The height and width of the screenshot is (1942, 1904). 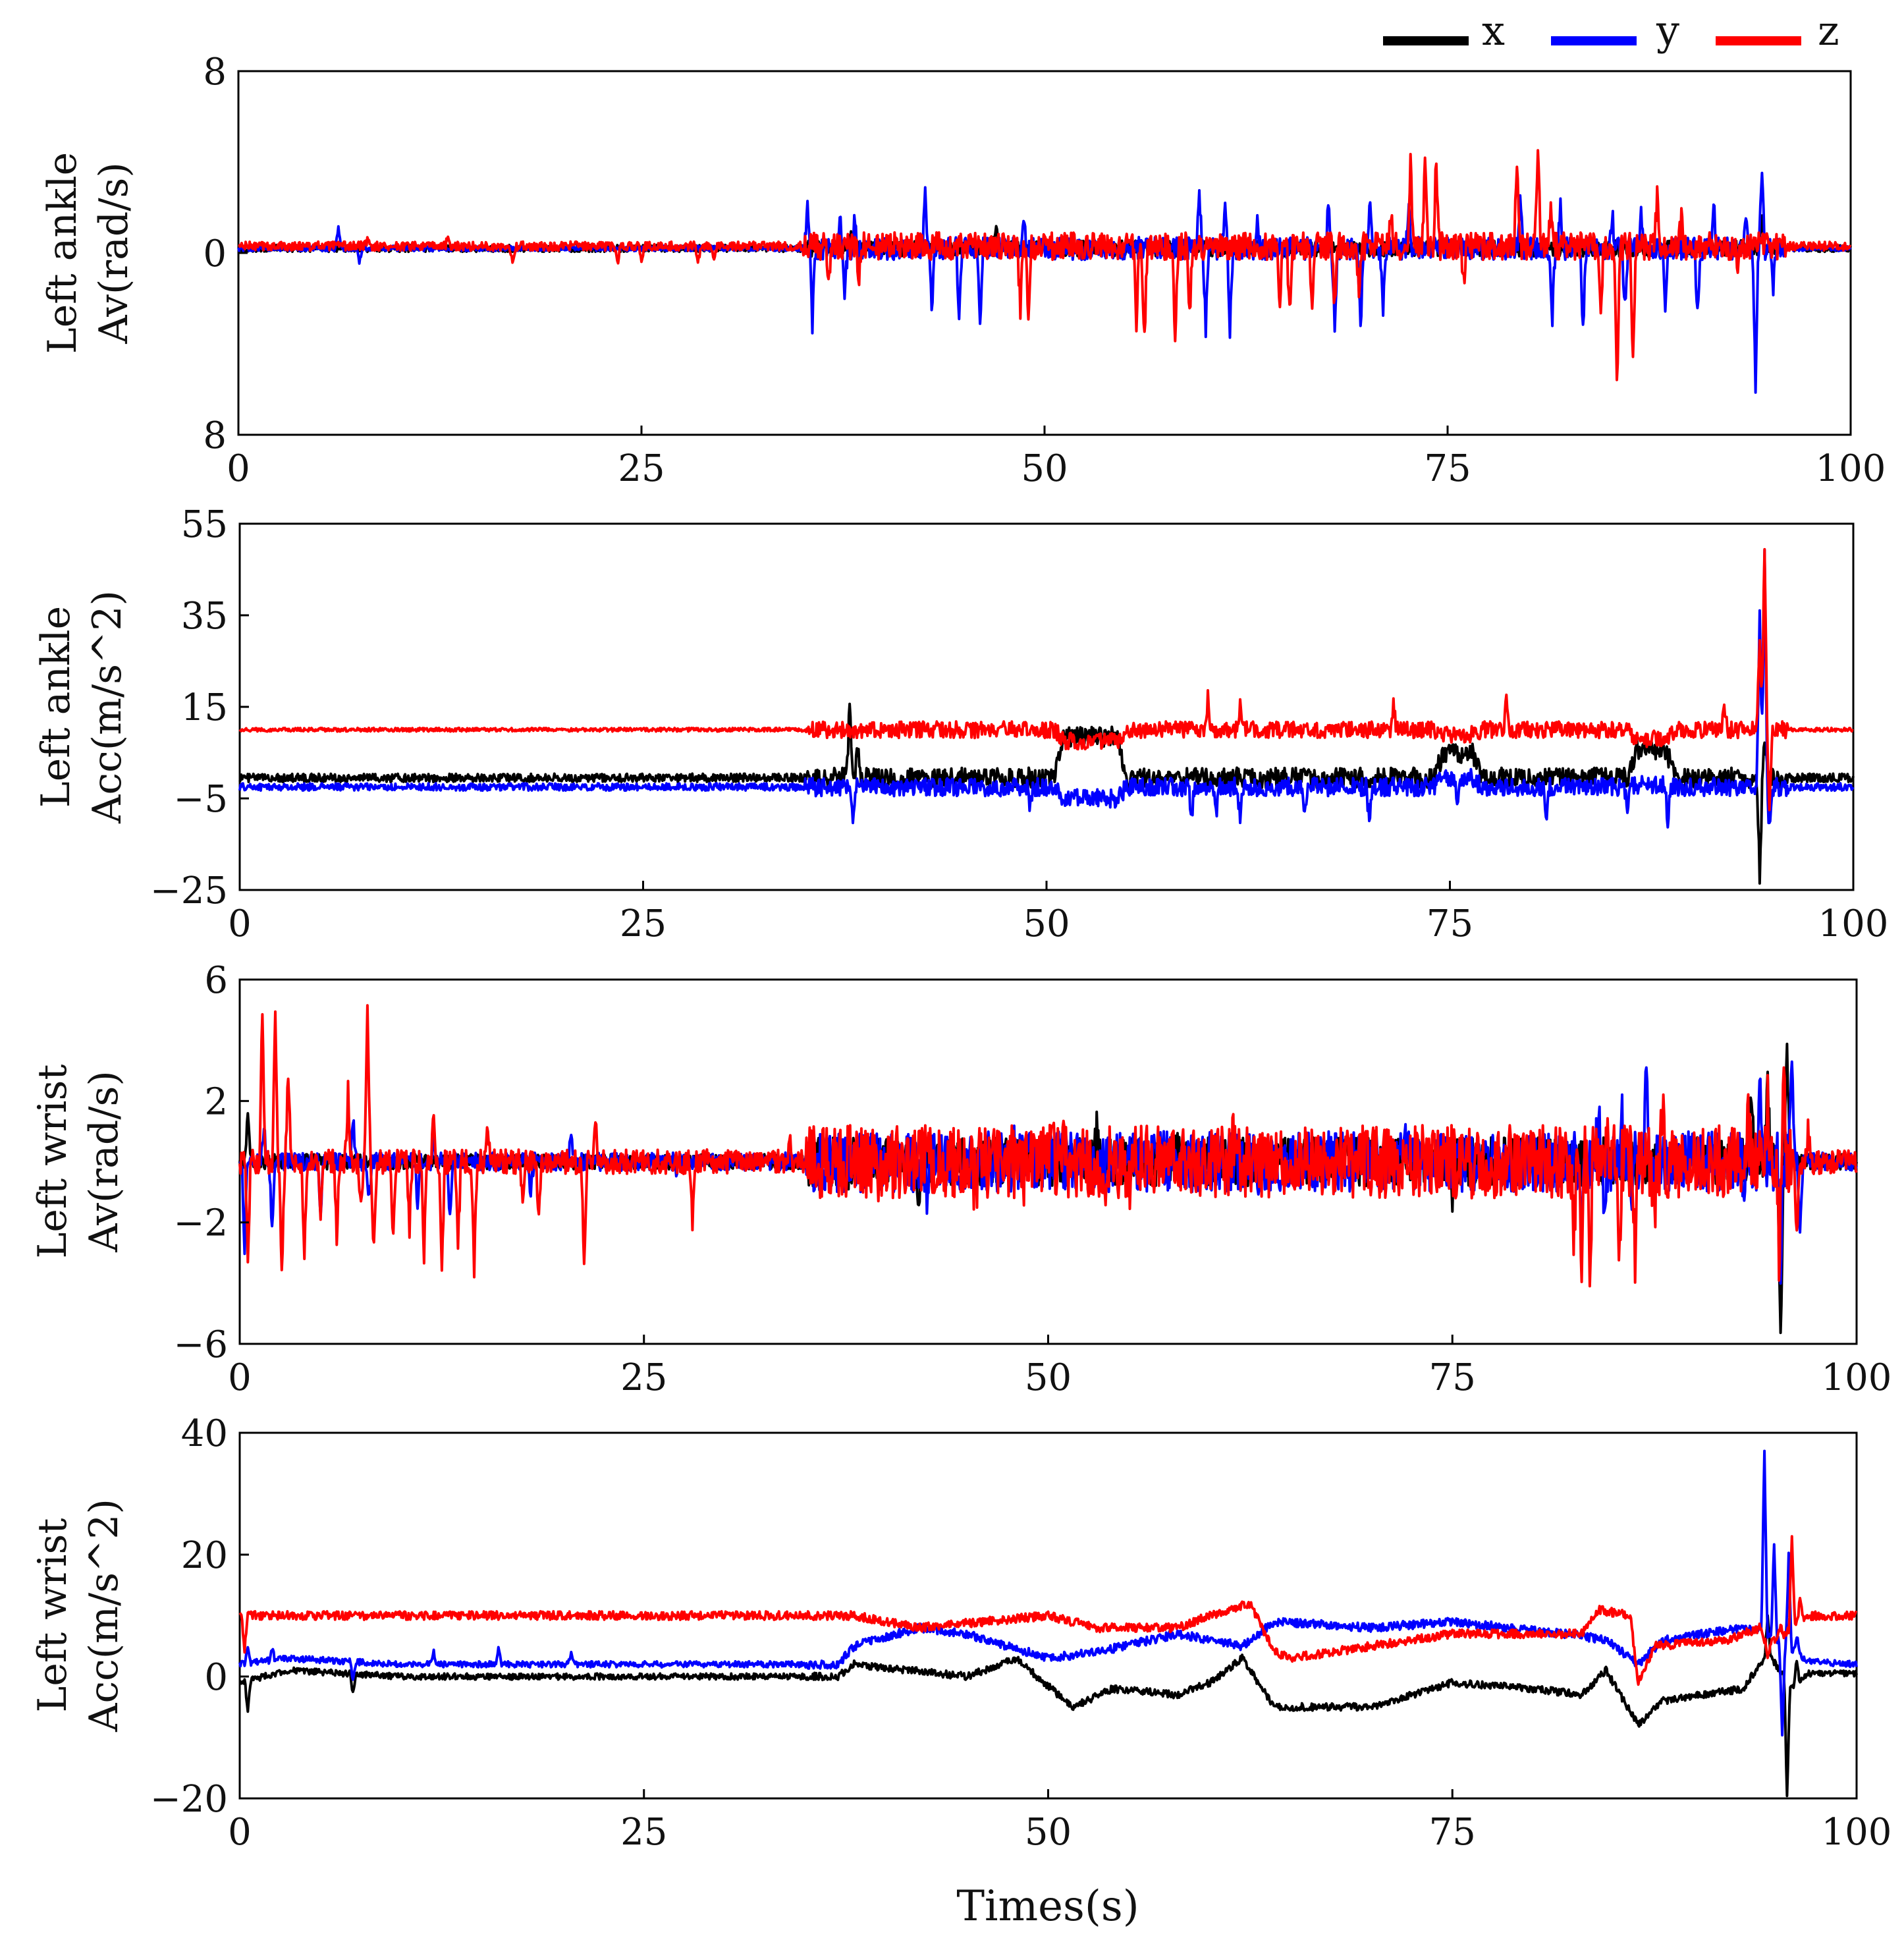 What do you see at coordinates (204, 708) in the screenshot?
I see `y-tick-label: 15` at bounding box center [204, 708].